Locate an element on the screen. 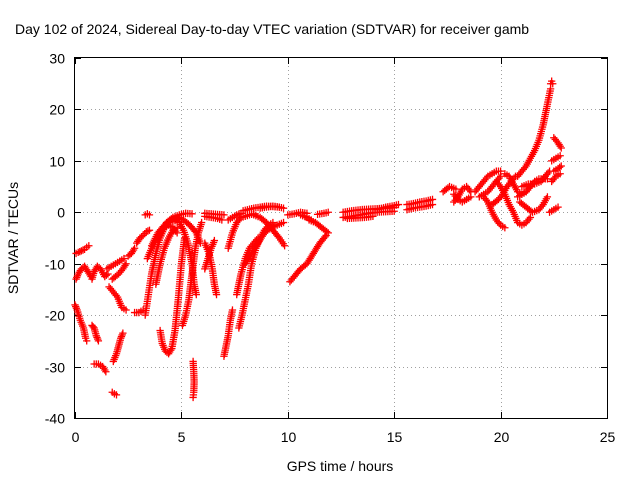  x-axis-title: GPS time / hours is located at coordinates (340, 466).